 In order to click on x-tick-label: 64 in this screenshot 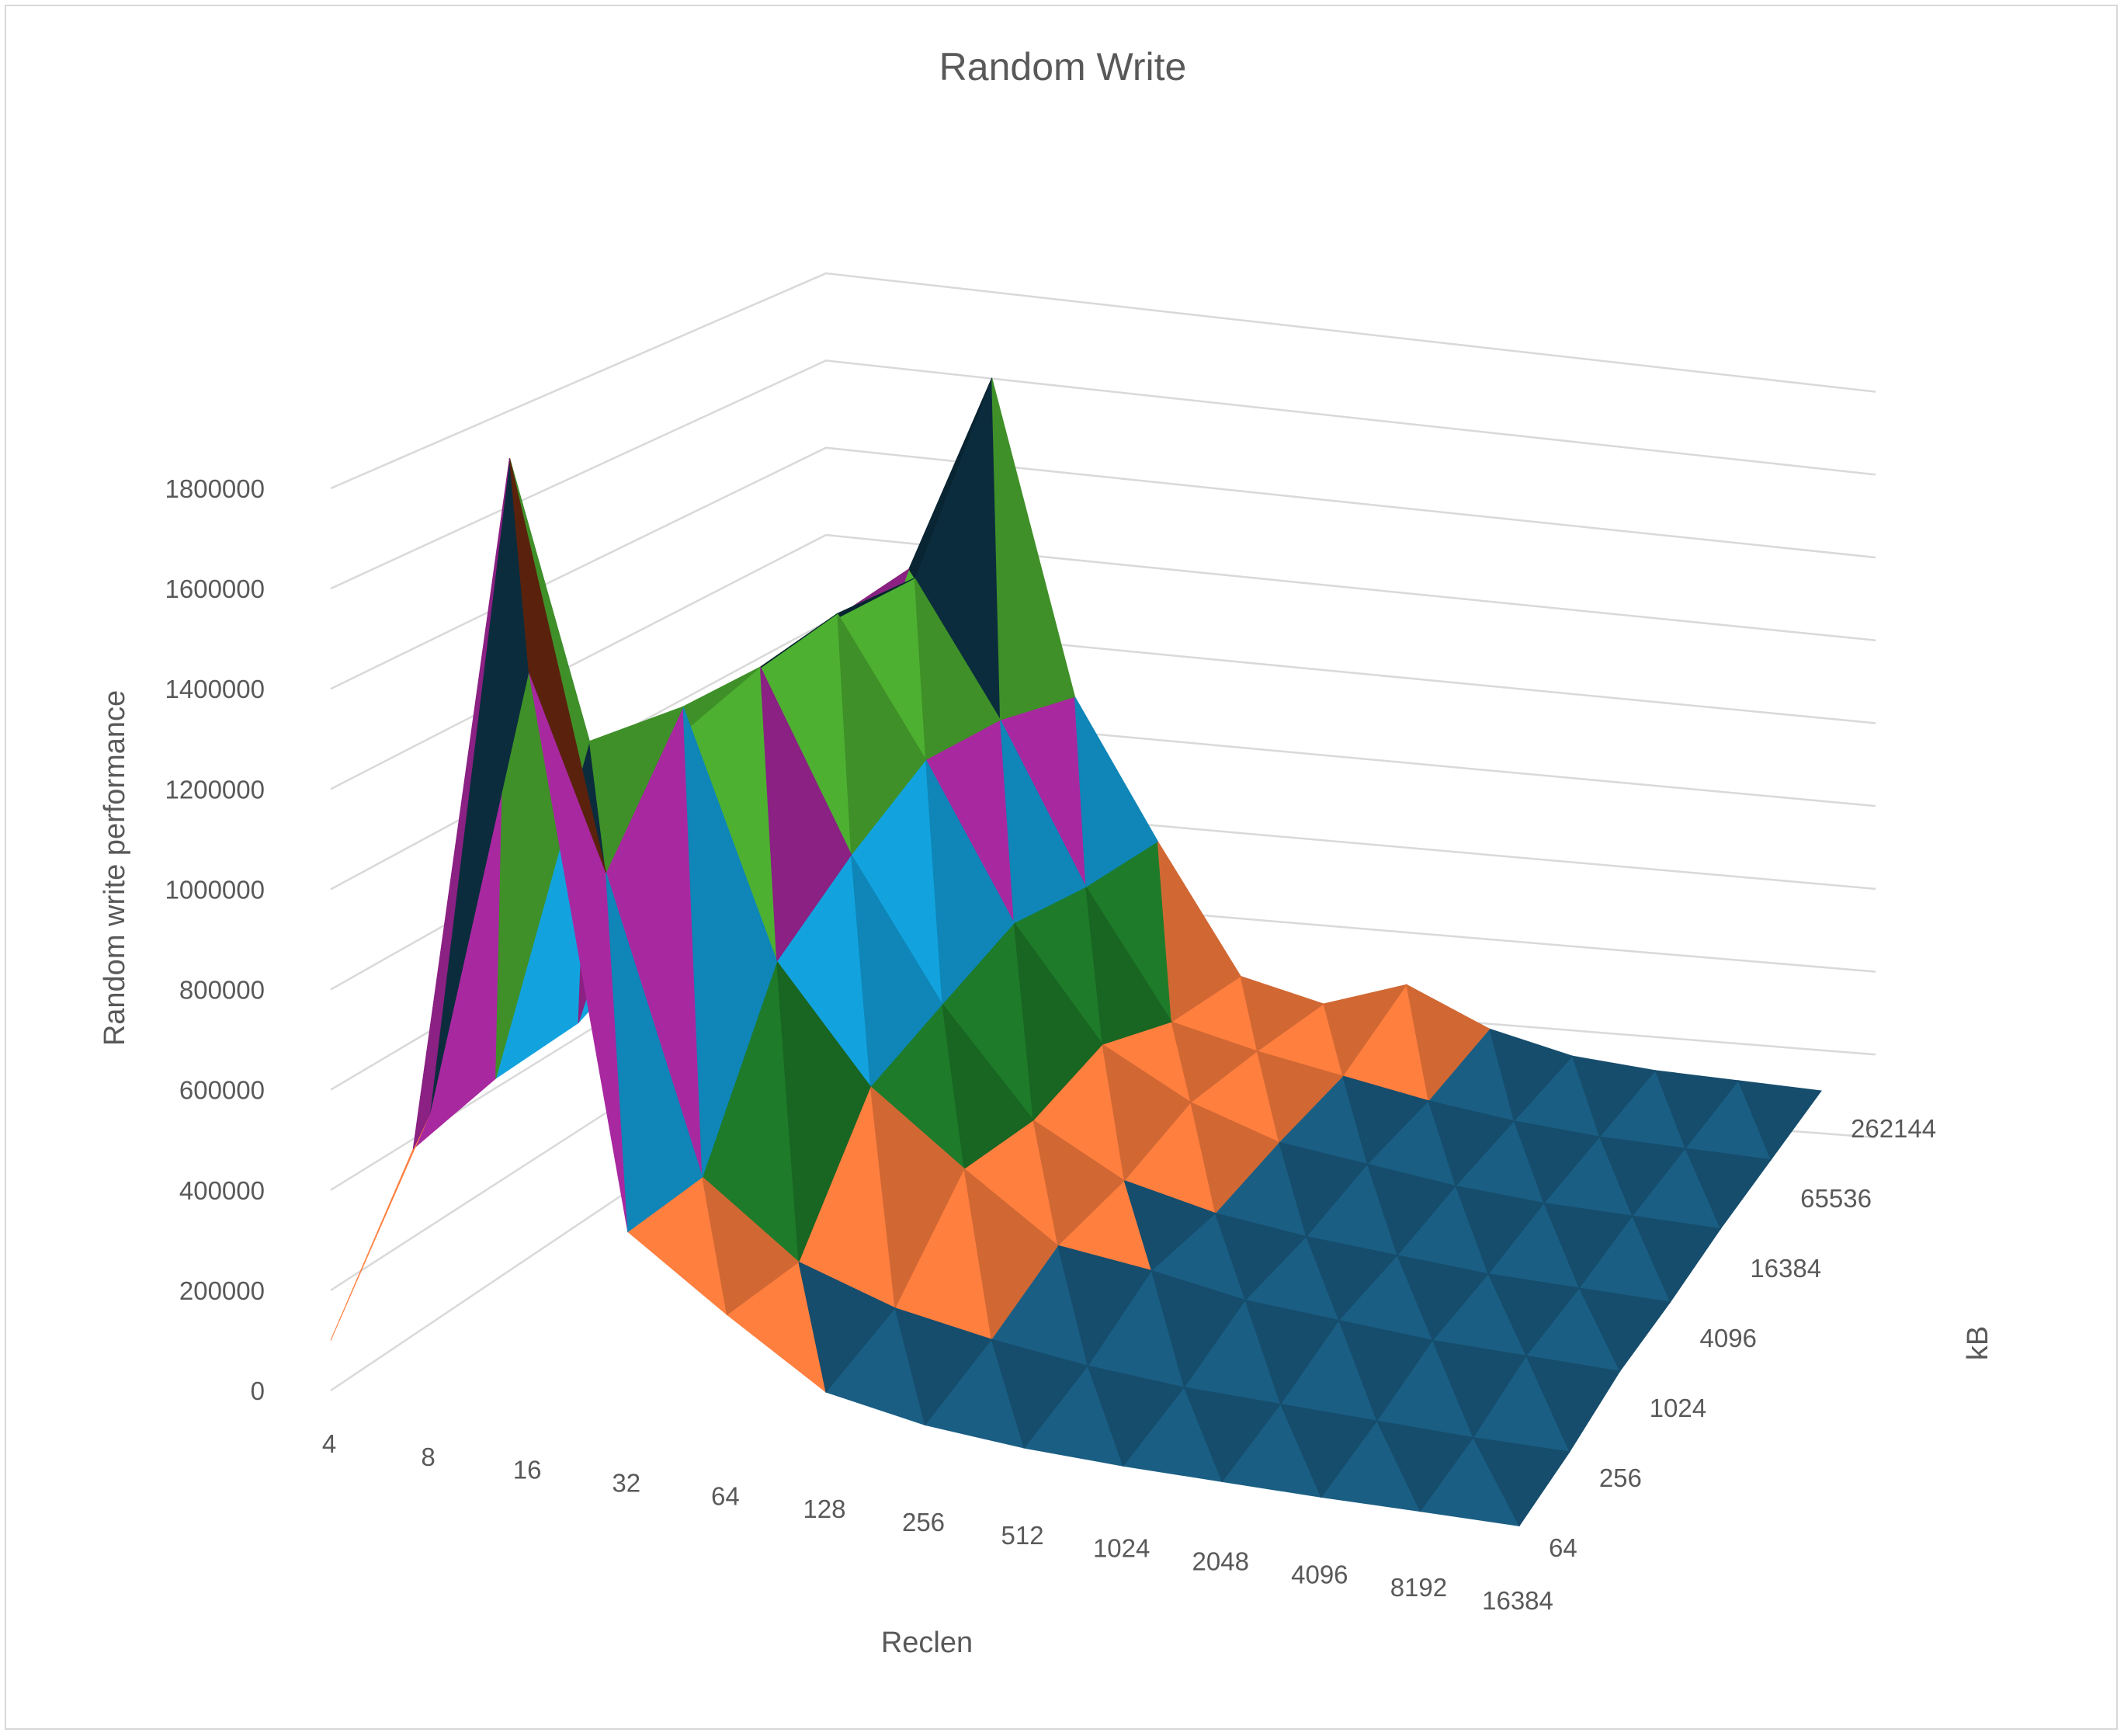, I will do `click(725, 1495)`.